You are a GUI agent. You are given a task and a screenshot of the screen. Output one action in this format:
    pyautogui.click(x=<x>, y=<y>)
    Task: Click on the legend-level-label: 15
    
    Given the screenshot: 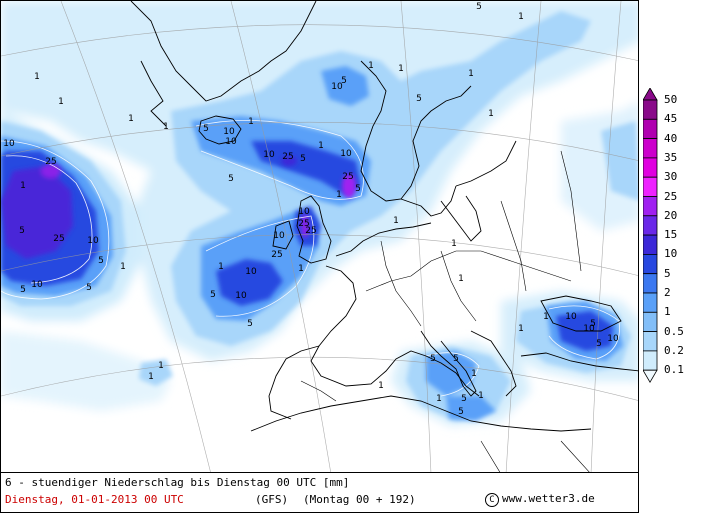 What is the action you would take?
    pyautogui.click(x=671, y=235)
    